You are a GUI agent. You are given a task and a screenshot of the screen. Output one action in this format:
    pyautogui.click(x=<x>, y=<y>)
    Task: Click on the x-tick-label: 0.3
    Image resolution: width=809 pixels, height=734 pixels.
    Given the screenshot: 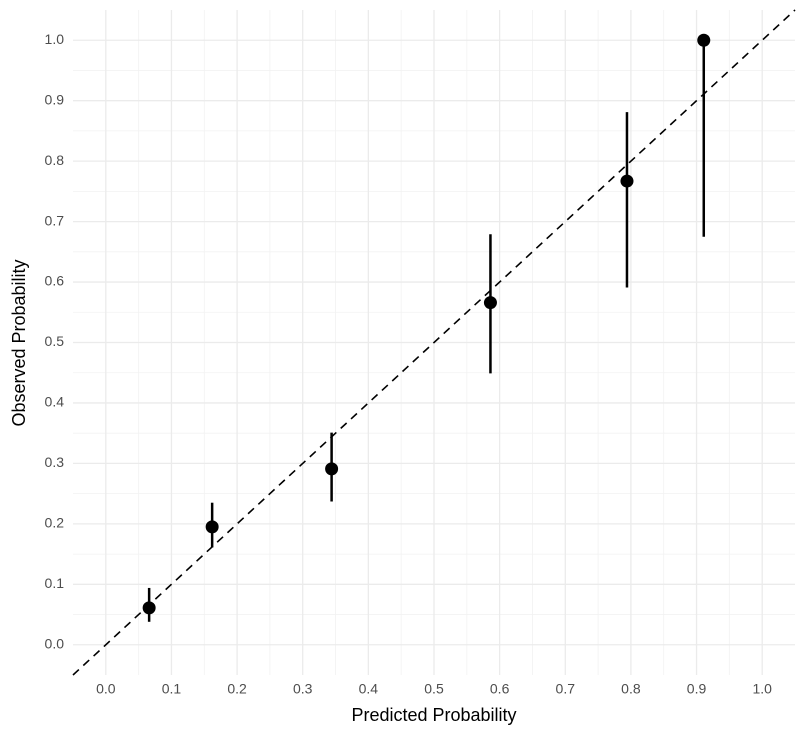 What is the action you would take?
    pyautogui.click(x=303, y=689)
    